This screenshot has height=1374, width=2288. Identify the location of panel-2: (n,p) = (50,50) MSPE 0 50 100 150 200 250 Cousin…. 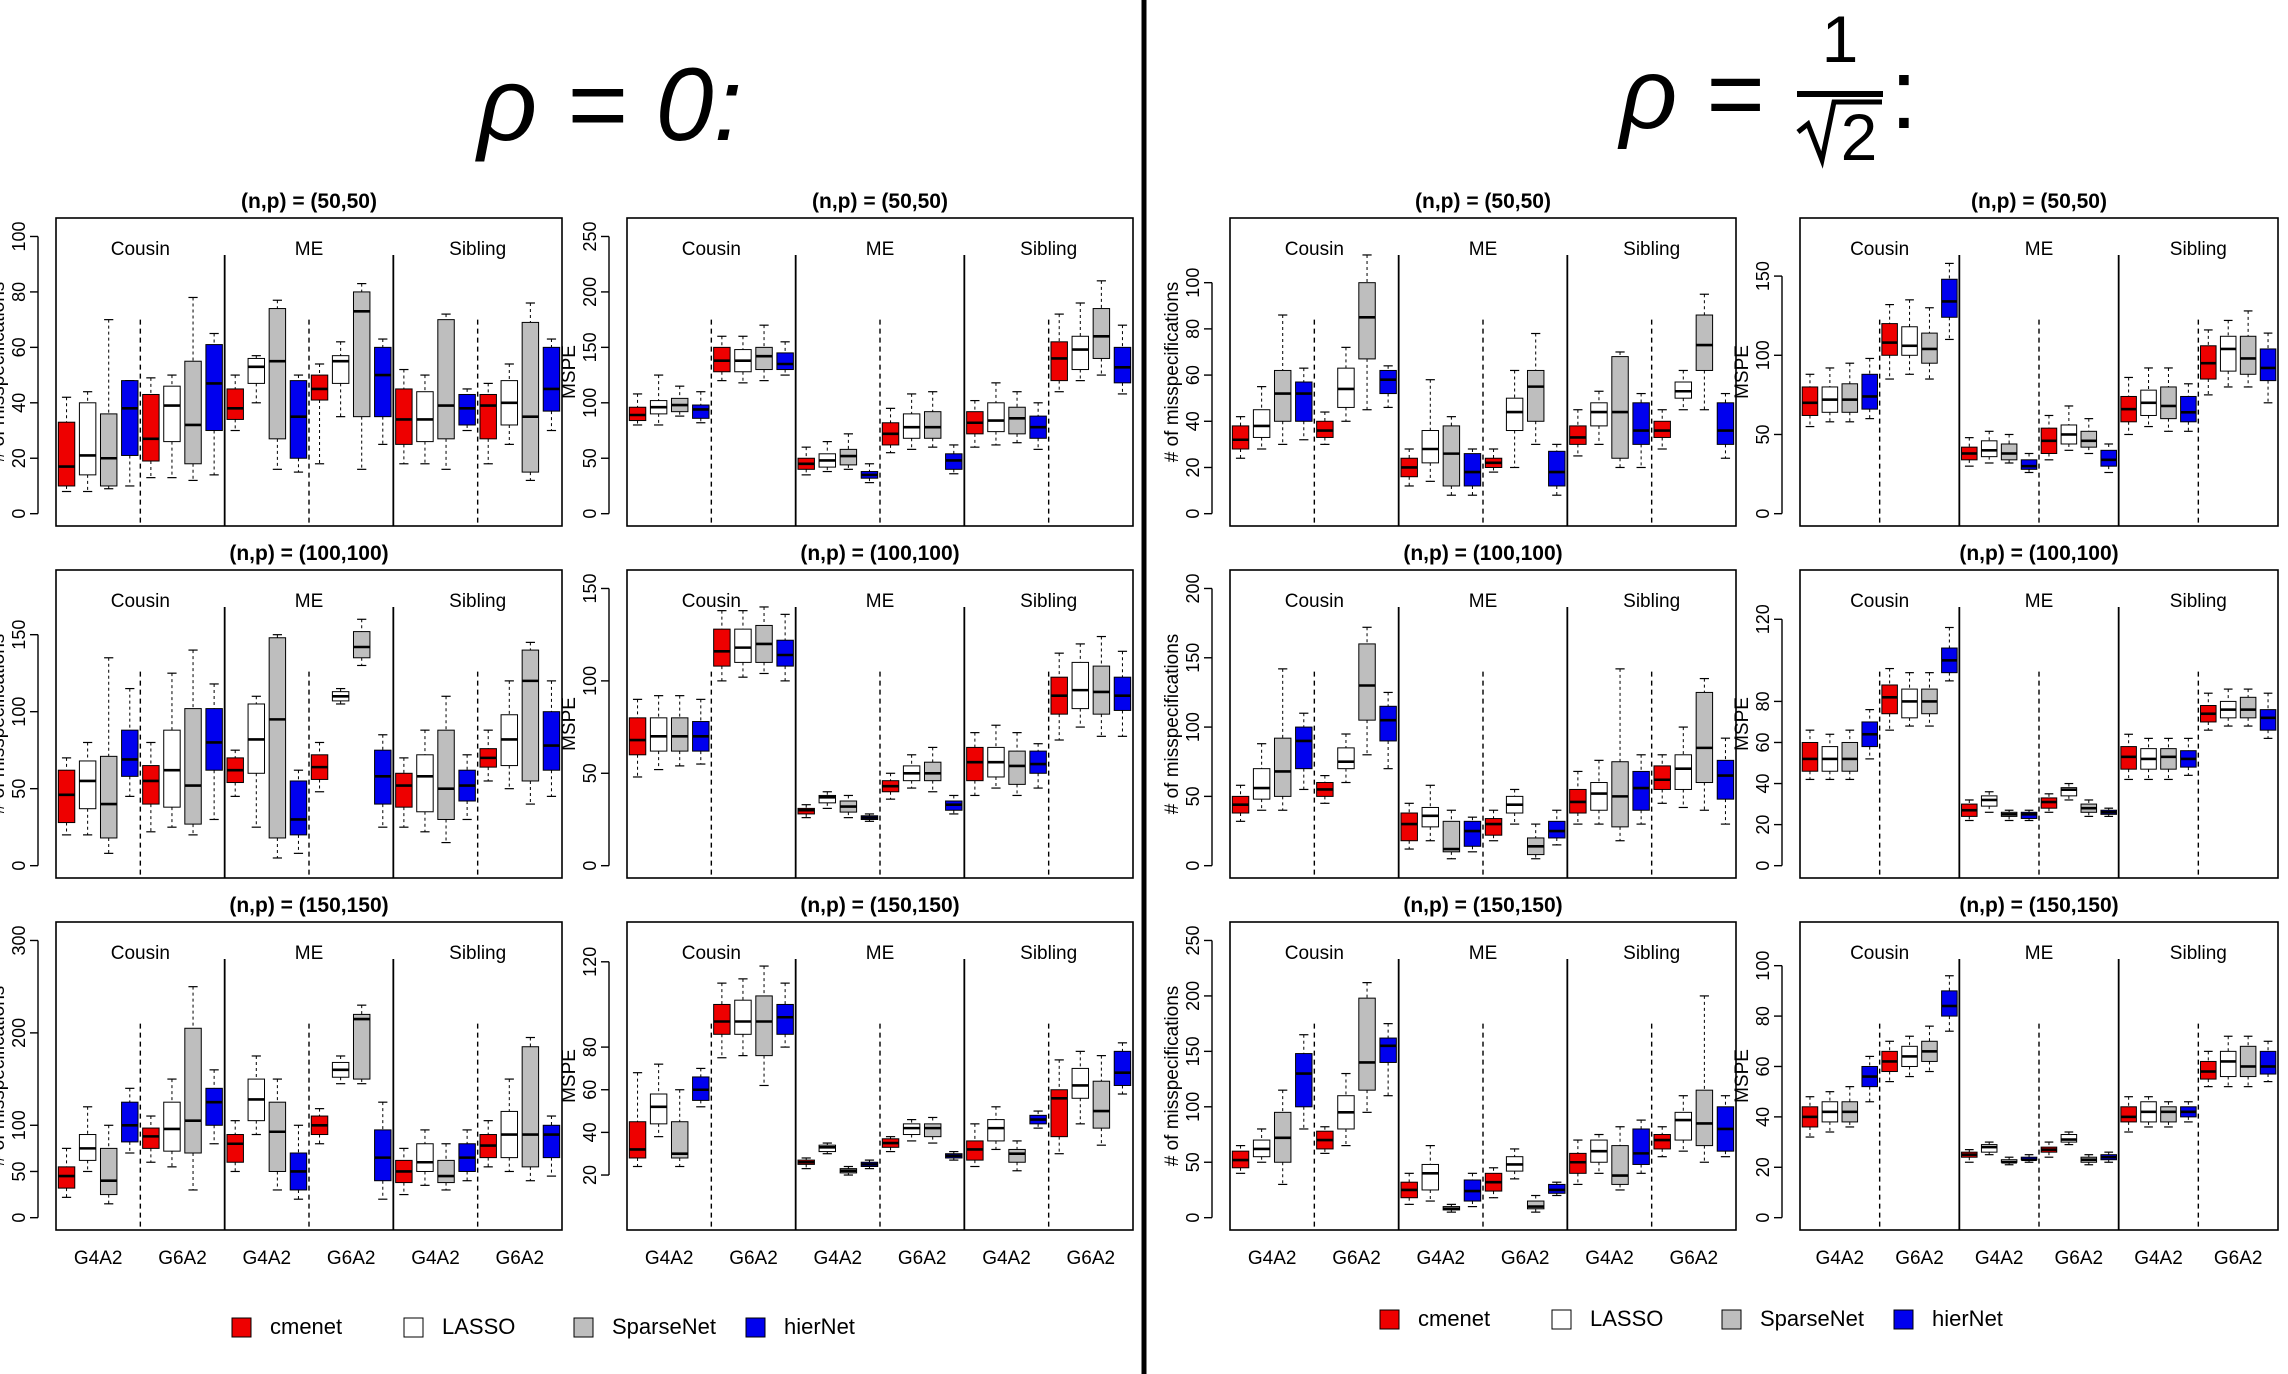
(846, 358).